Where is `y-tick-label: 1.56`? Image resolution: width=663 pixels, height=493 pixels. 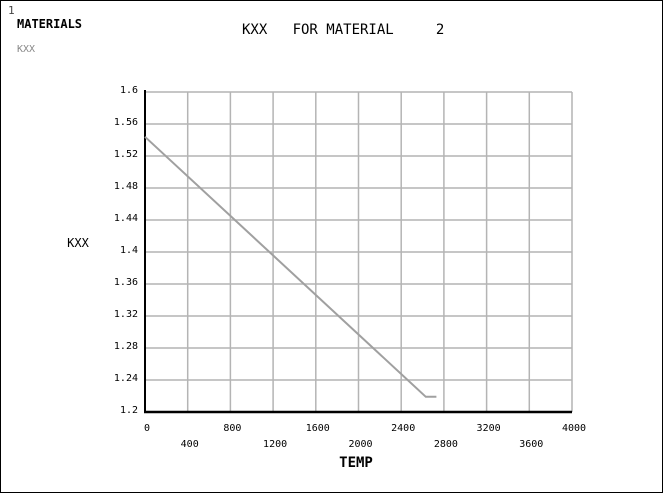
y-tick-label: 1.56 is located at coordinates (126, 122).